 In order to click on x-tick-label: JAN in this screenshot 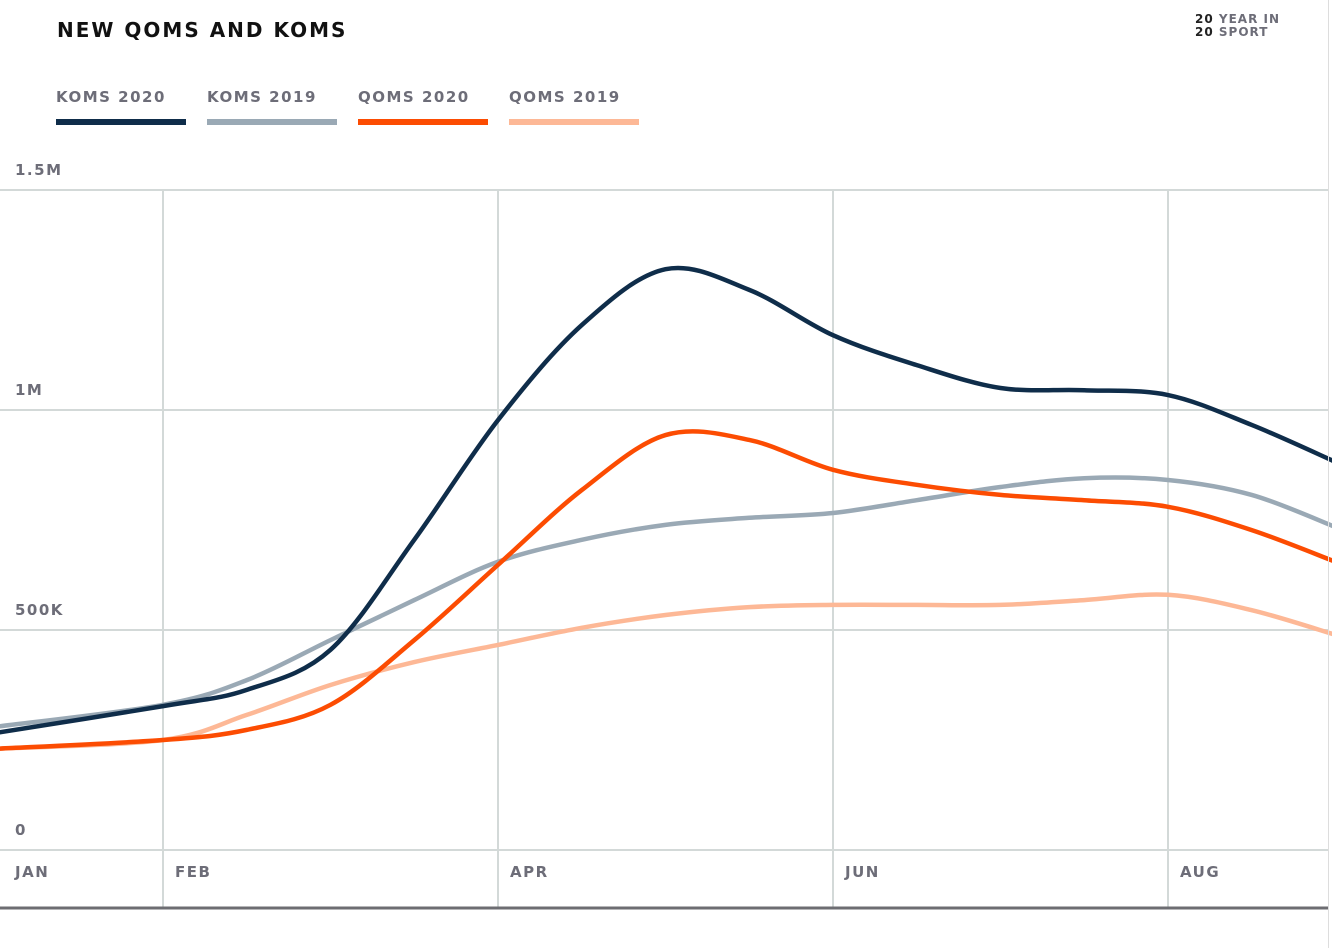, I will do `click(31, 872)`.